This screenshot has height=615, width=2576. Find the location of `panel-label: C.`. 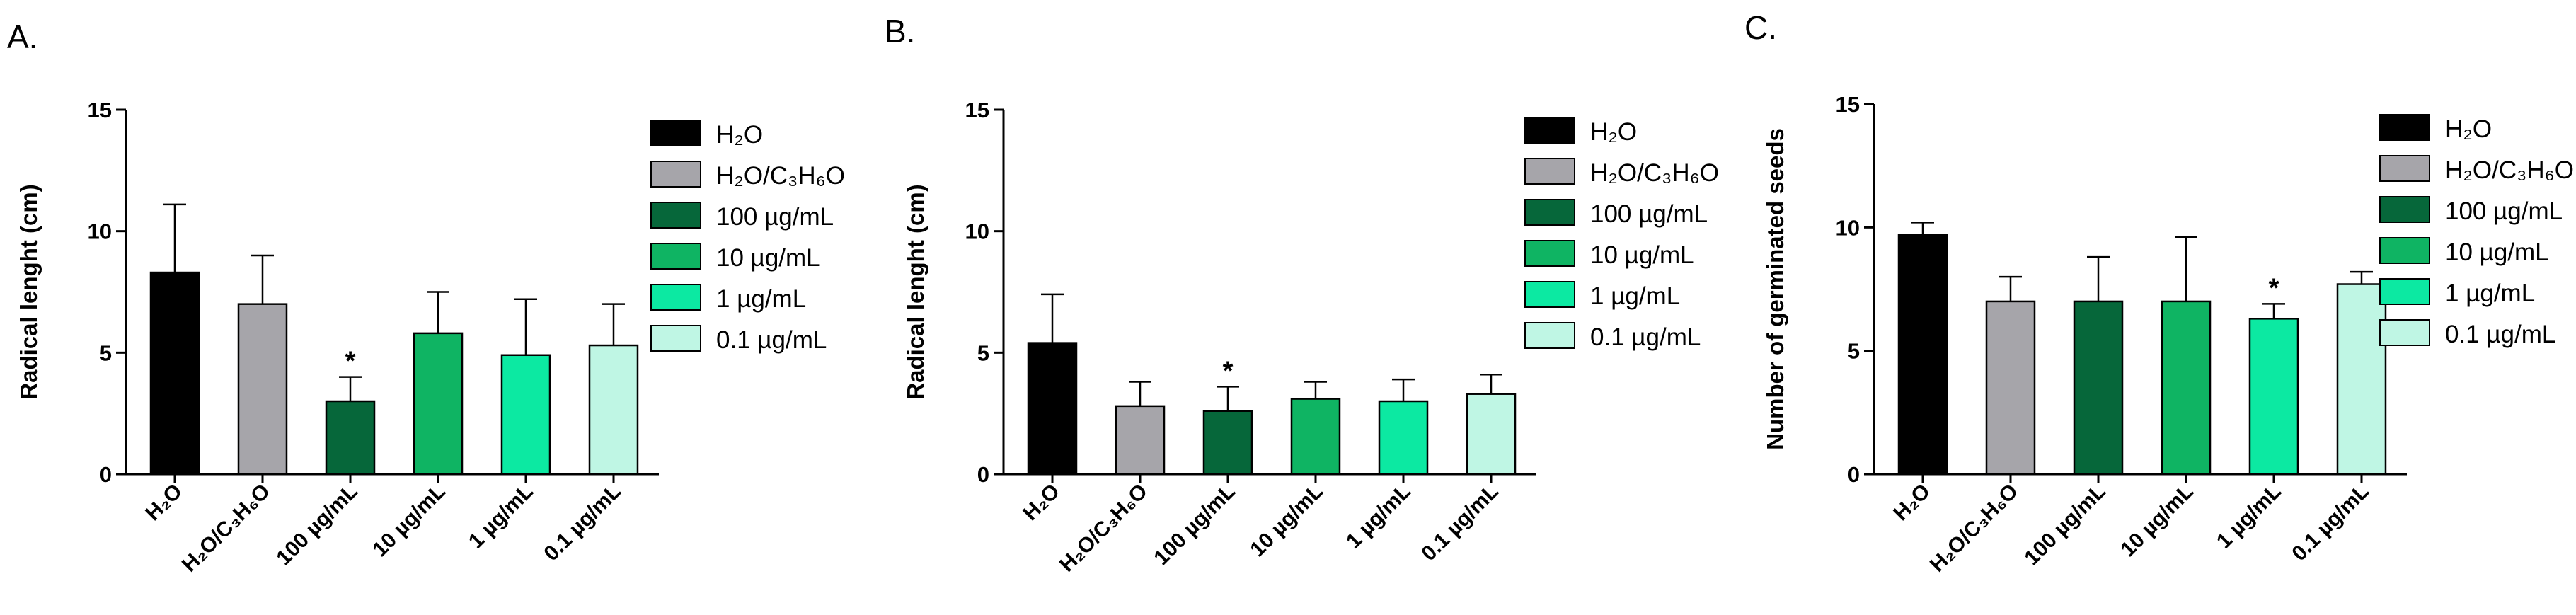

panel-label: C. is located at coordinates (1761, 27).